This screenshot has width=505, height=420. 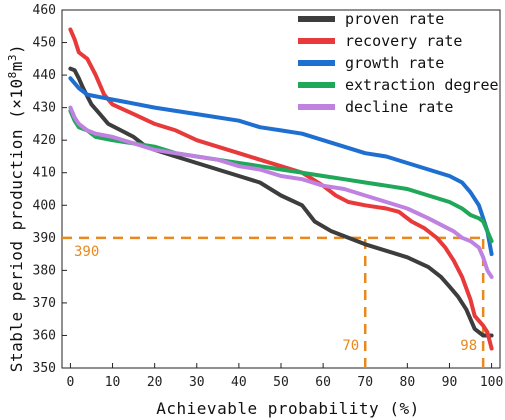 What do you see at coordinates (44, 205) in the screenshot?
I see `y-tick-label: 400` at bounding box center [44, 205].